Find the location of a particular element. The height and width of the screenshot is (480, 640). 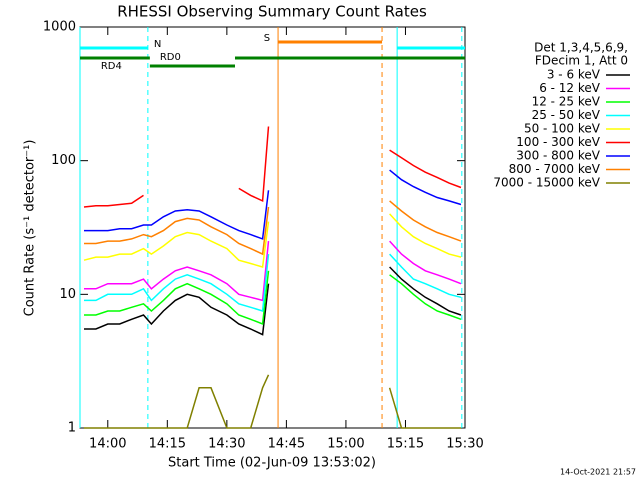

y-tick-label: 1 is located at coordinates (72, 428).